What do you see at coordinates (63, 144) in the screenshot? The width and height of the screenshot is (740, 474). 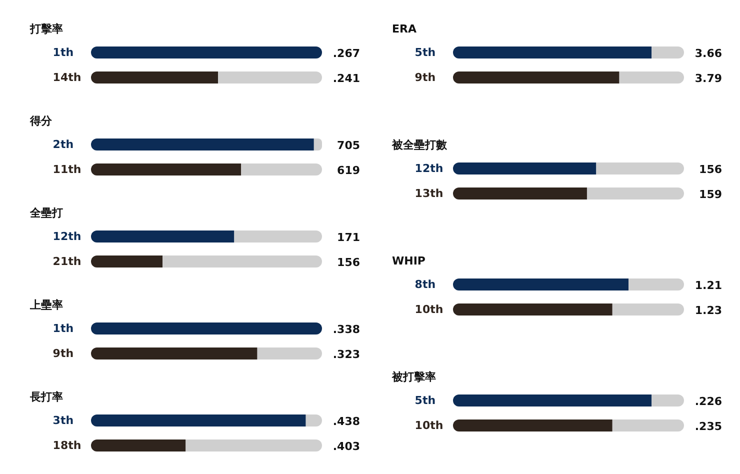 I see `y-tick-label: 2th` at bounding box center [63, 144].